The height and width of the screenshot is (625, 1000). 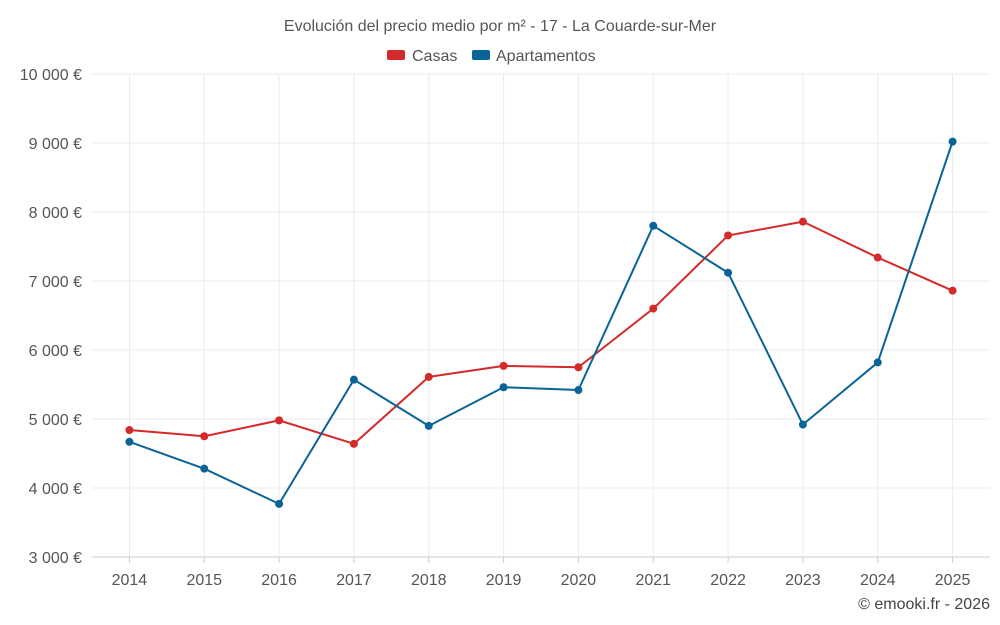 I want to click on y-tick-label: 3 000 €, so click(x=55, y=558).